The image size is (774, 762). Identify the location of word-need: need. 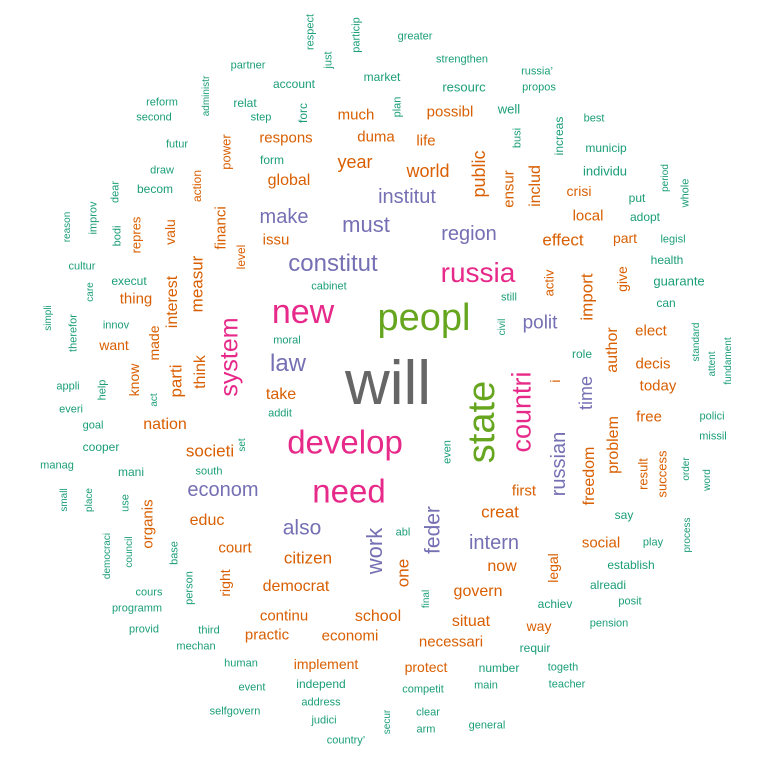
(349, 491).